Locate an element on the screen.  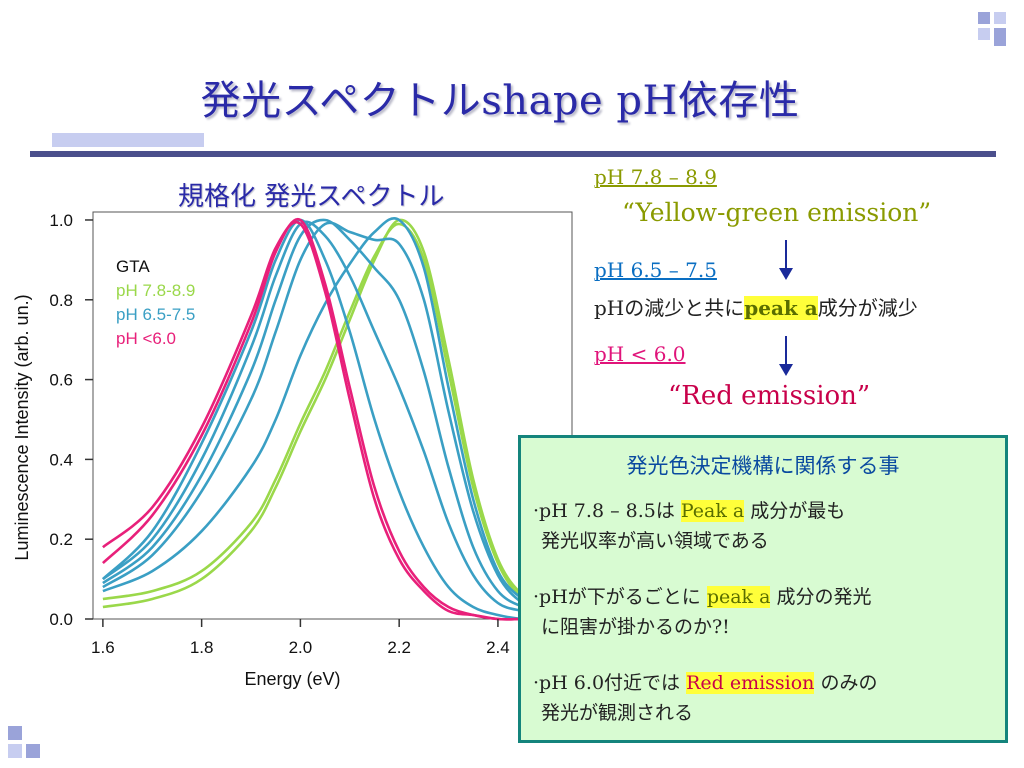
y-tick-label: 0.8 is located at coordinates (61, 300).